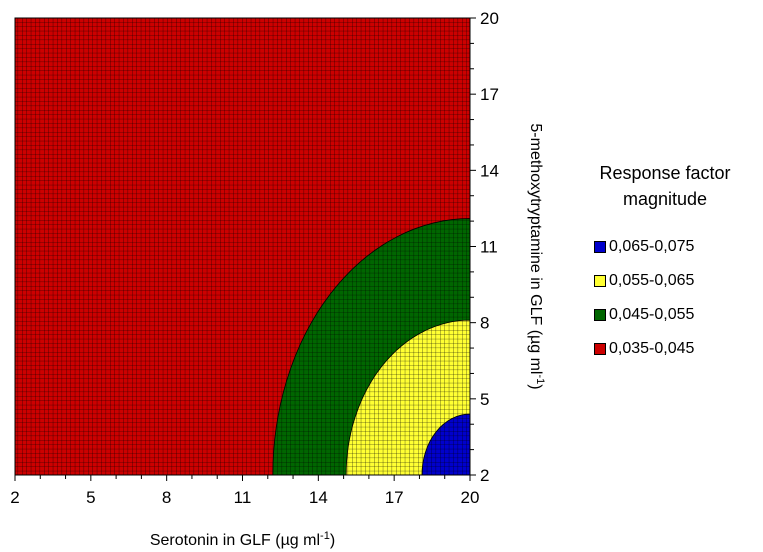  I want to click on legend-item: 0,045-0,055, so click(672, 315).